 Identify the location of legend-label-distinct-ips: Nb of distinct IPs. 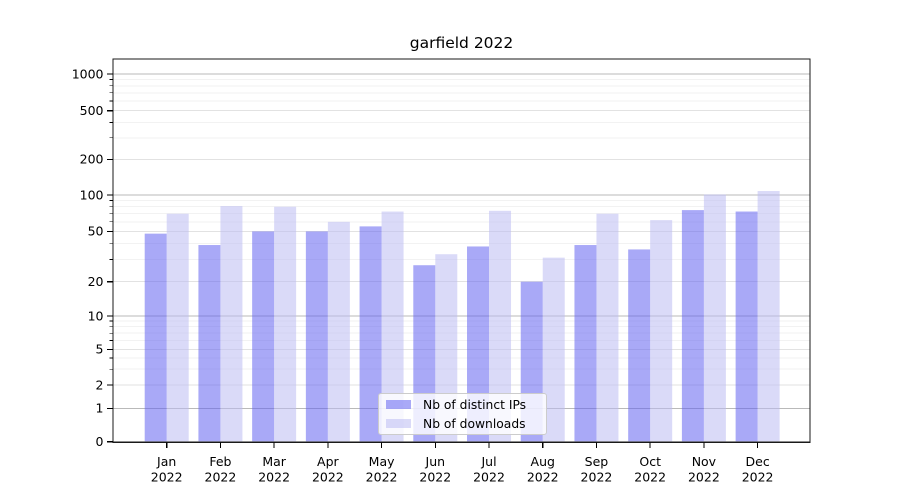
(475, 404).